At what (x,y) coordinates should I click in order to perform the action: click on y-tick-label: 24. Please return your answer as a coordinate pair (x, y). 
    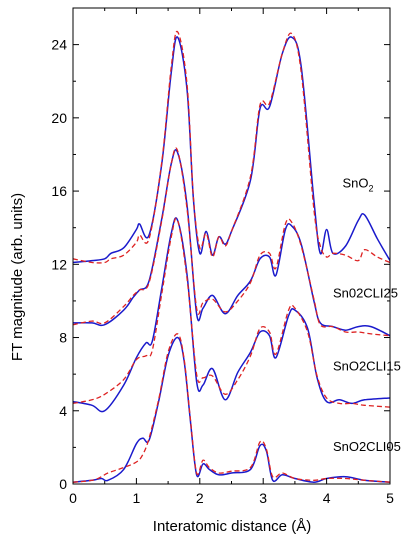
    Looking at the image, I should click on (59, 45).